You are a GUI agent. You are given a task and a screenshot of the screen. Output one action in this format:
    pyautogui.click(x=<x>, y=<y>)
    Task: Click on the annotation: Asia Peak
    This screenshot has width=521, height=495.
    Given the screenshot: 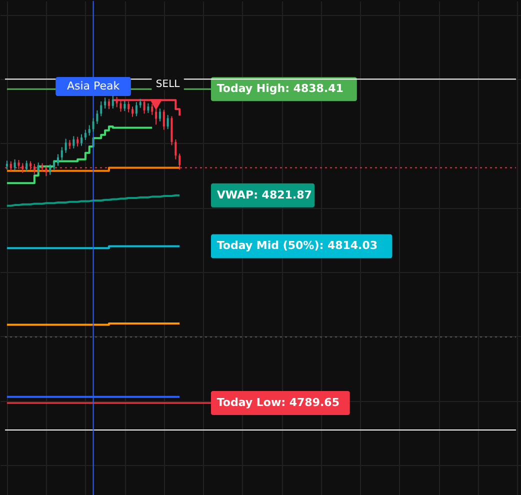 What is the action you would take?
    pyautogui.click(x=93, y=86)
    